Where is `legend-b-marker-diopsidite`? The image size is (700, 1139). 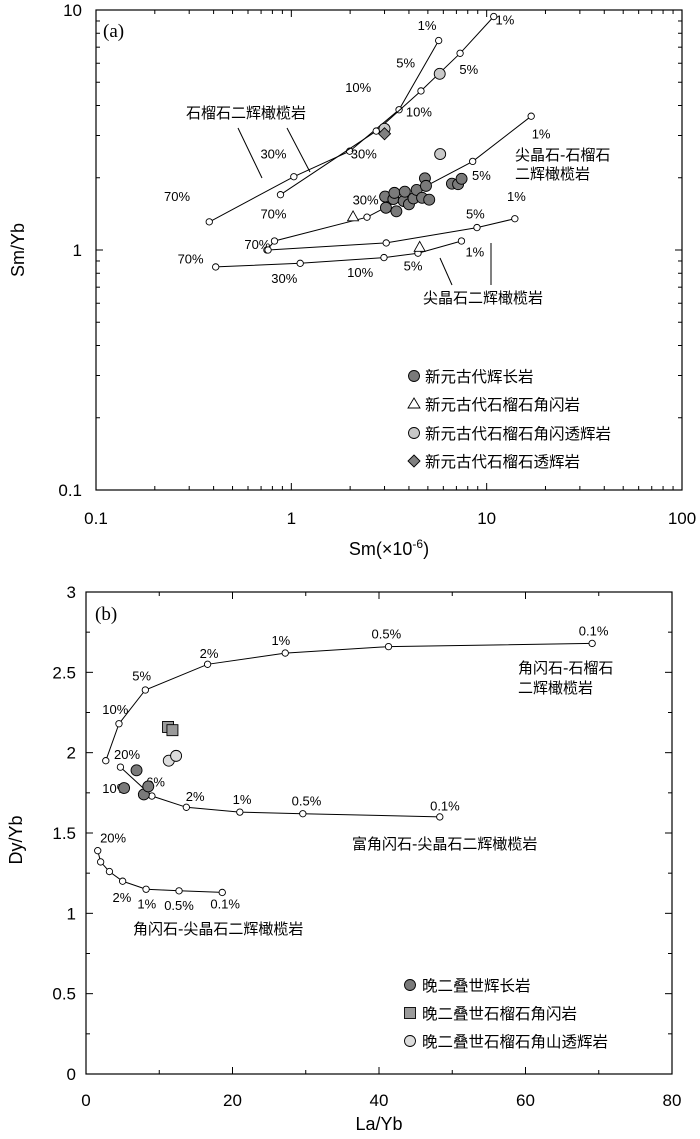
legend-b-marker-diopsidite is located at coordinates (410, 1041).